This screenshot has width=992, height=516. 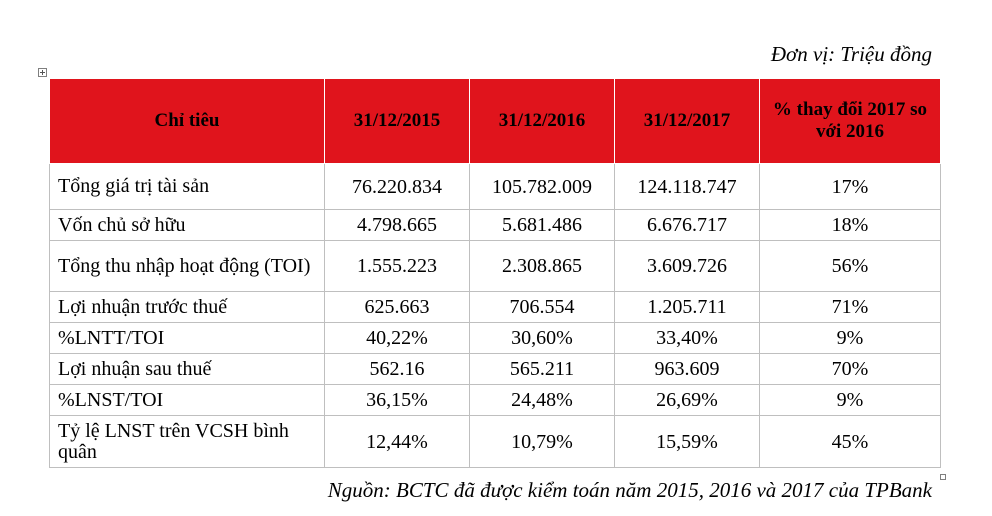 I want to click on header-change: % thay đổi 2017 so với 2016, so click(x=850, y=121).